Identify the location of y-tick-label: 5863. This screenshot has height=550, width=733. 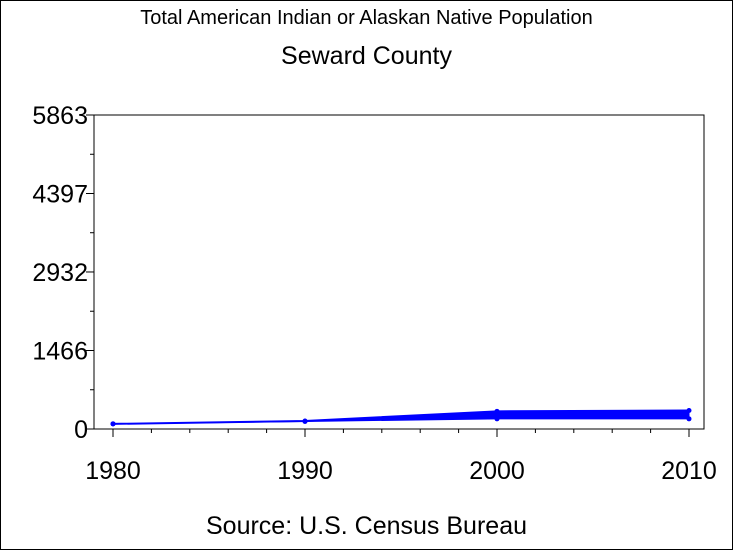
(60, 116).